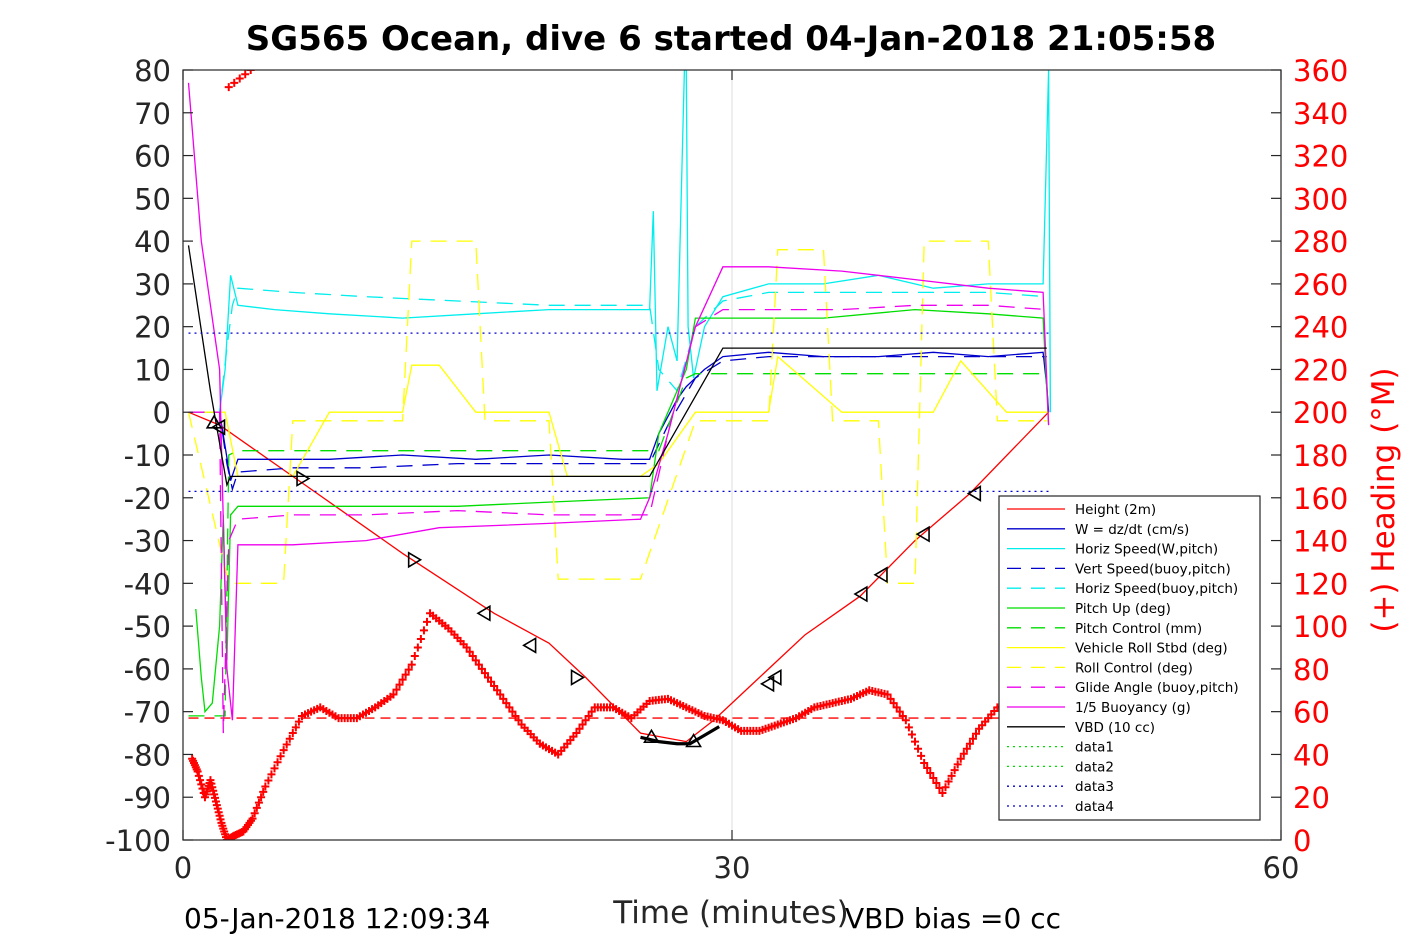 The height and width of the screenshot is (945, 1417). I want to click on y-tick-label: 10, so click(152, 370).